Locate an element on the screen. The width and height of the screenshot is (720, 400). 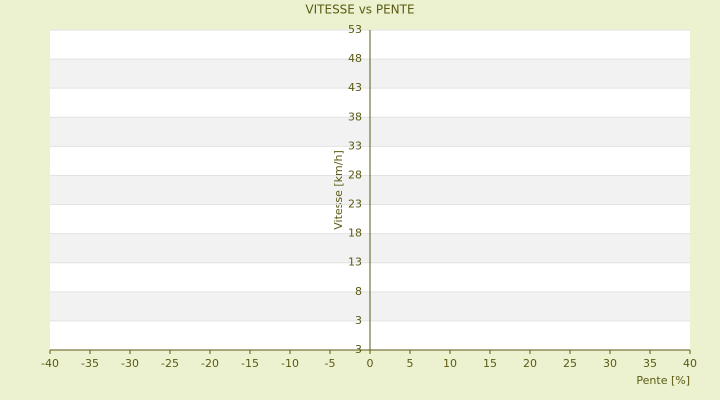
y-tick-label: 28 is located at coordinates (355, 174).